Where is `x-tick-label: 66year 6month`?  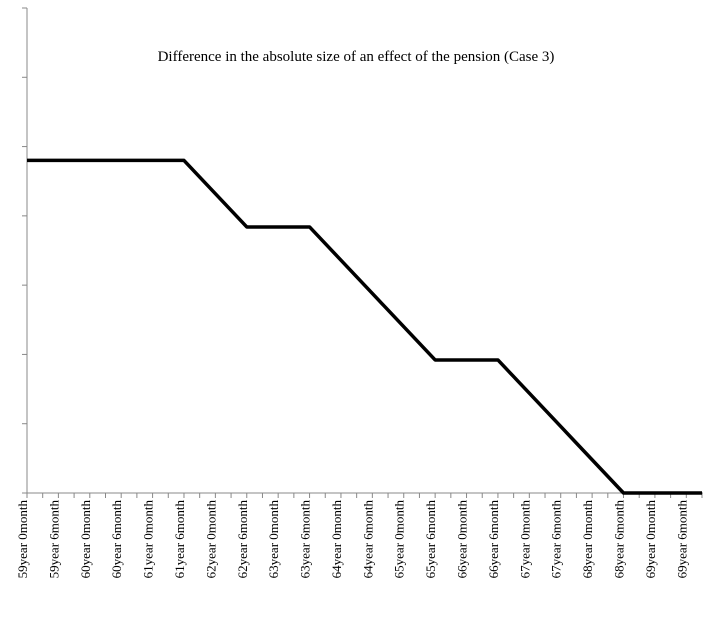 x-tick-label: 66year 6month is located at coordinates (493, 539).